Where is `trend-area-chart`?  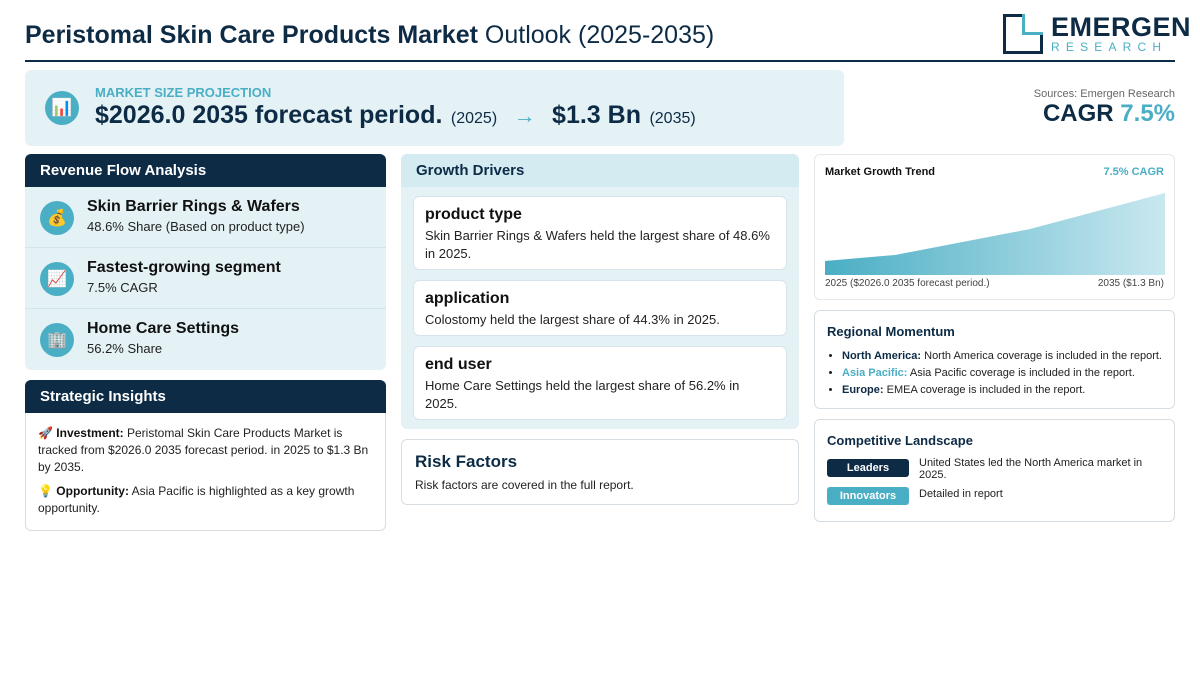
trend-area-chart is located at coordinates (995, 234).